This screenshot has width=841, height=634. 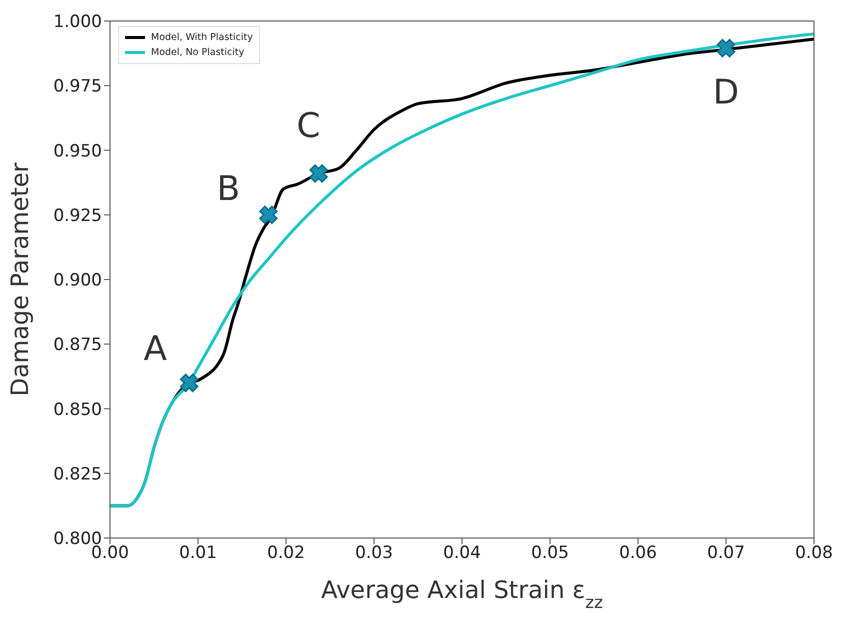 I want to click on legend-label: Model, No Plasticity, so click(x=197, y=53).